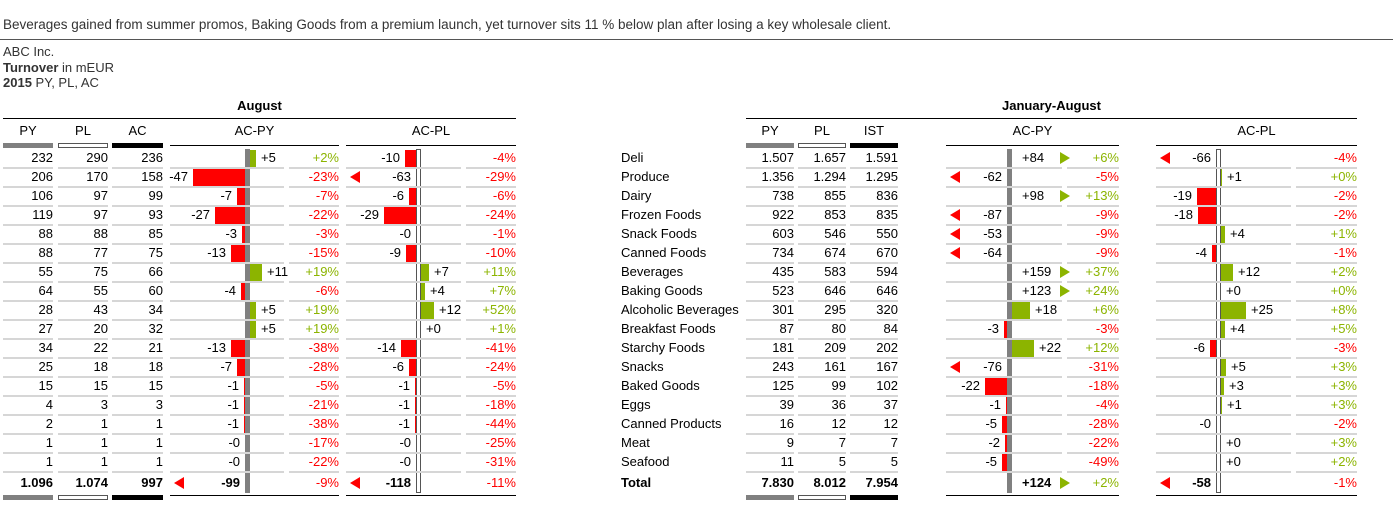 The height and width of the screenshot is (522, 1393). What do you see at coordinates (1233, 461) in the screenshot?
I see `variance-value: +0` at bounding box center [1233, 461].